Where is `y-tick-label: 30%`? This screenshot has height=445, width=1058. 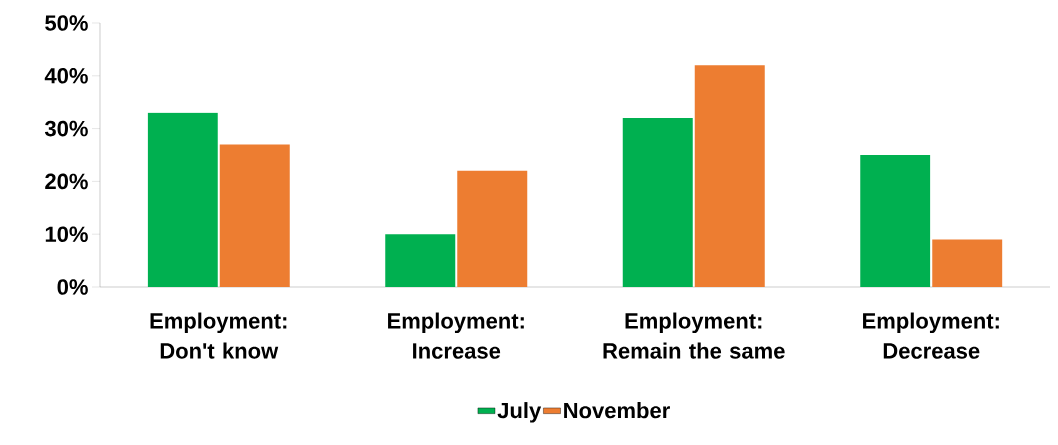 y-tick-label: 30% is located at coordinates (66, 128).